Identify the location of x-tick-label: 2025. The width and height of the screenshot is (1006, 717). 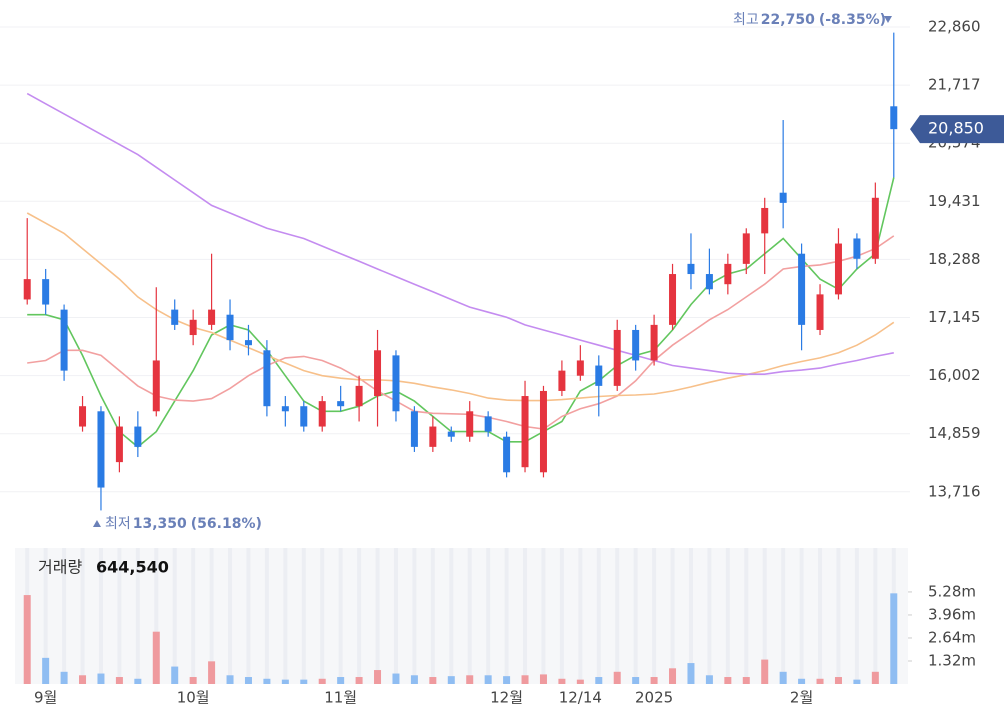
(654, 698).